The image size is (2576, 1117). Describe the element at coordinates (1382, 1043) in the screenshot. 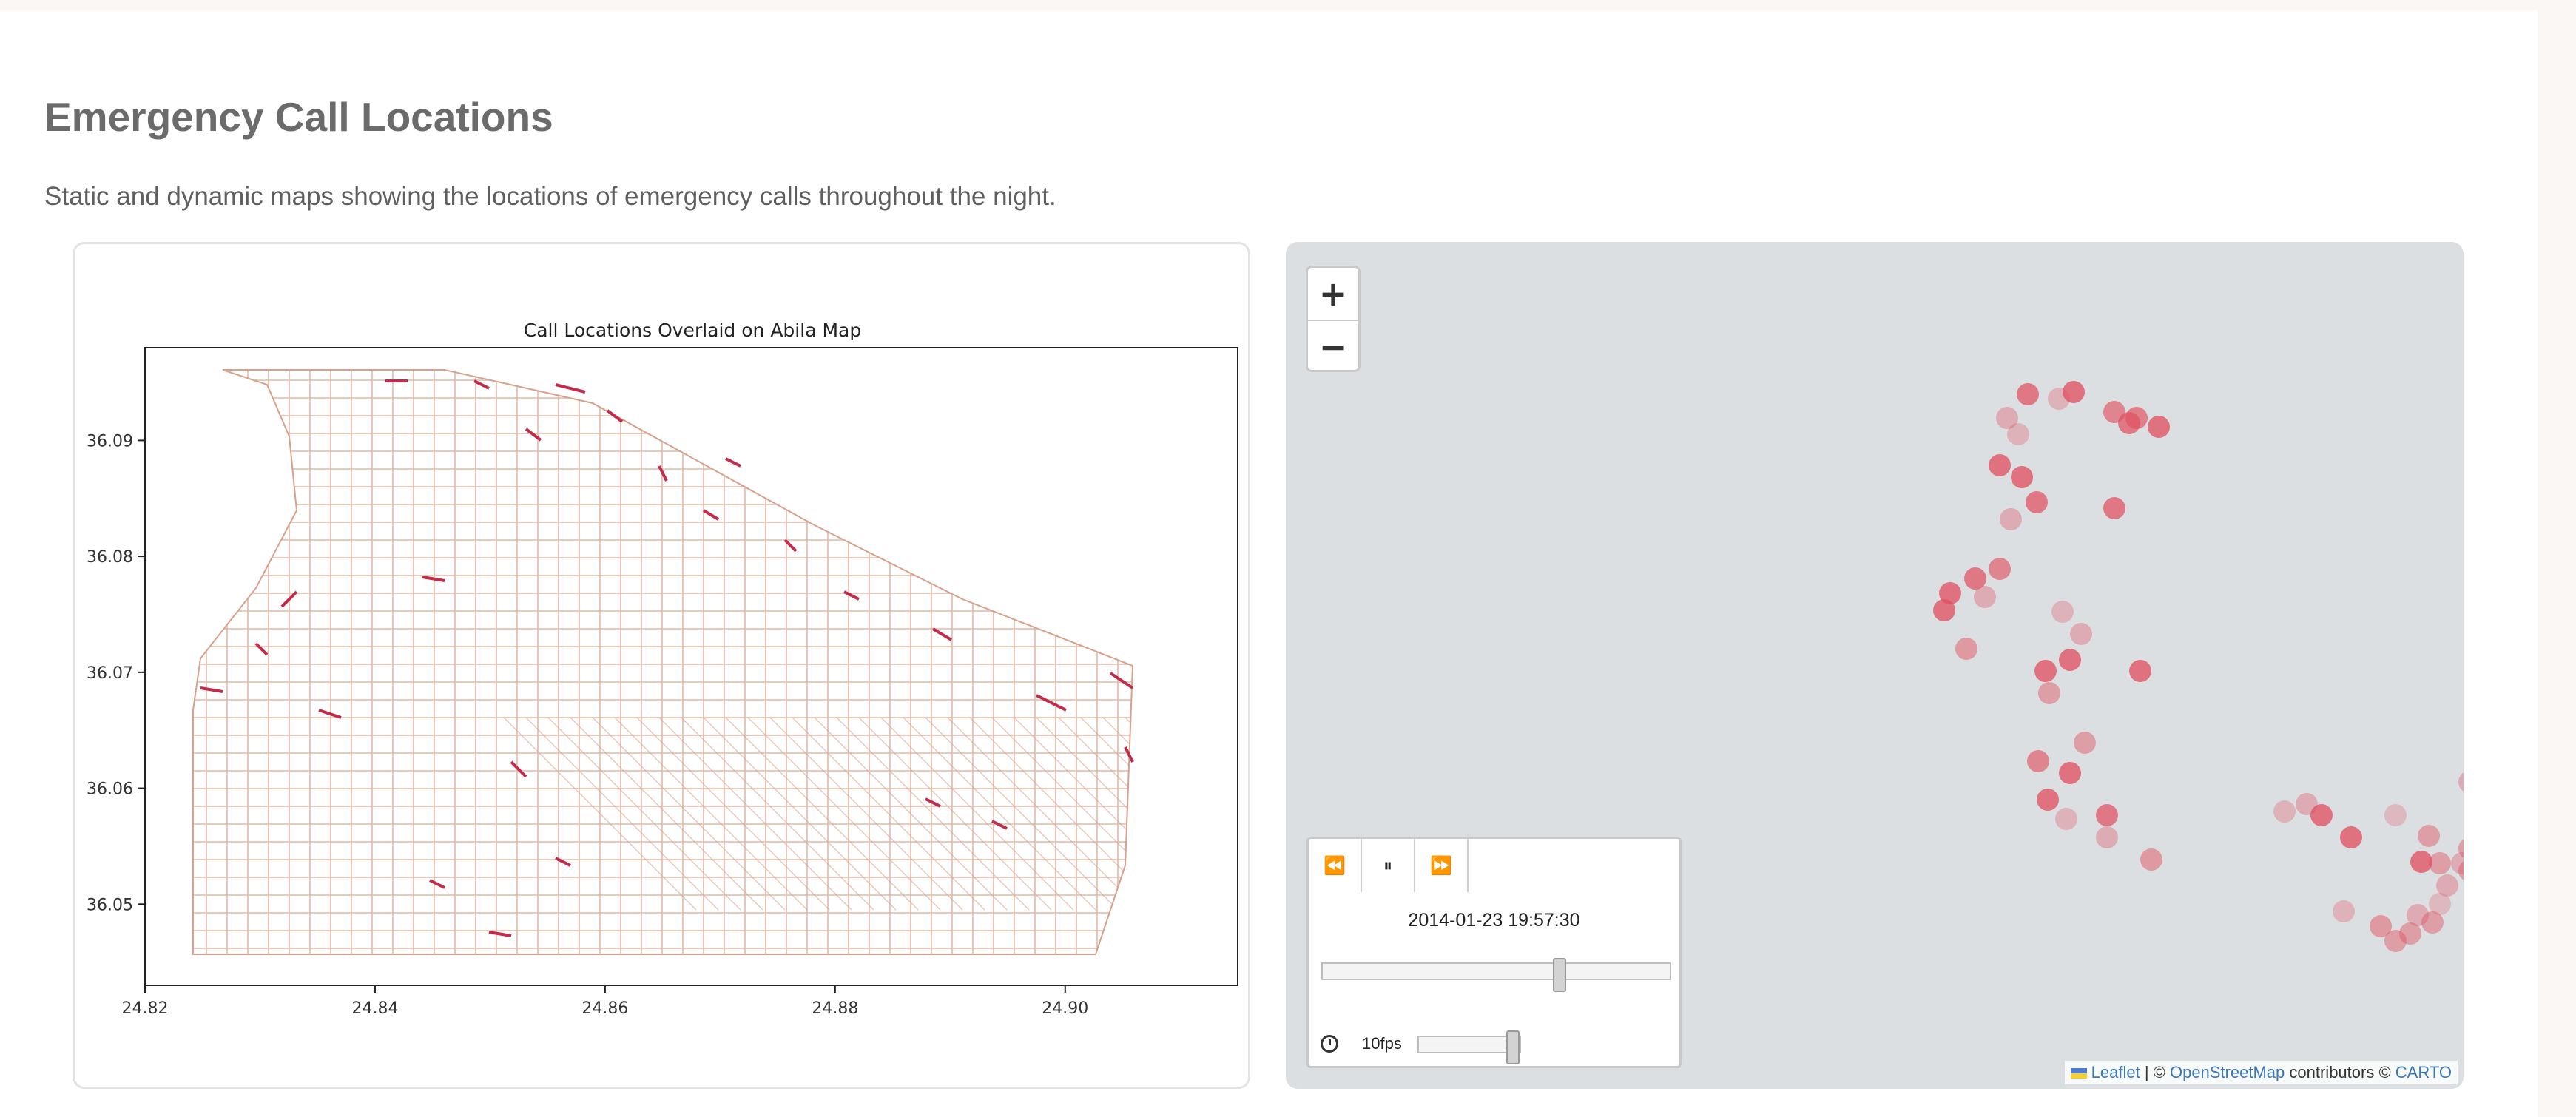

I see `fps-label: 10fps` at that location.